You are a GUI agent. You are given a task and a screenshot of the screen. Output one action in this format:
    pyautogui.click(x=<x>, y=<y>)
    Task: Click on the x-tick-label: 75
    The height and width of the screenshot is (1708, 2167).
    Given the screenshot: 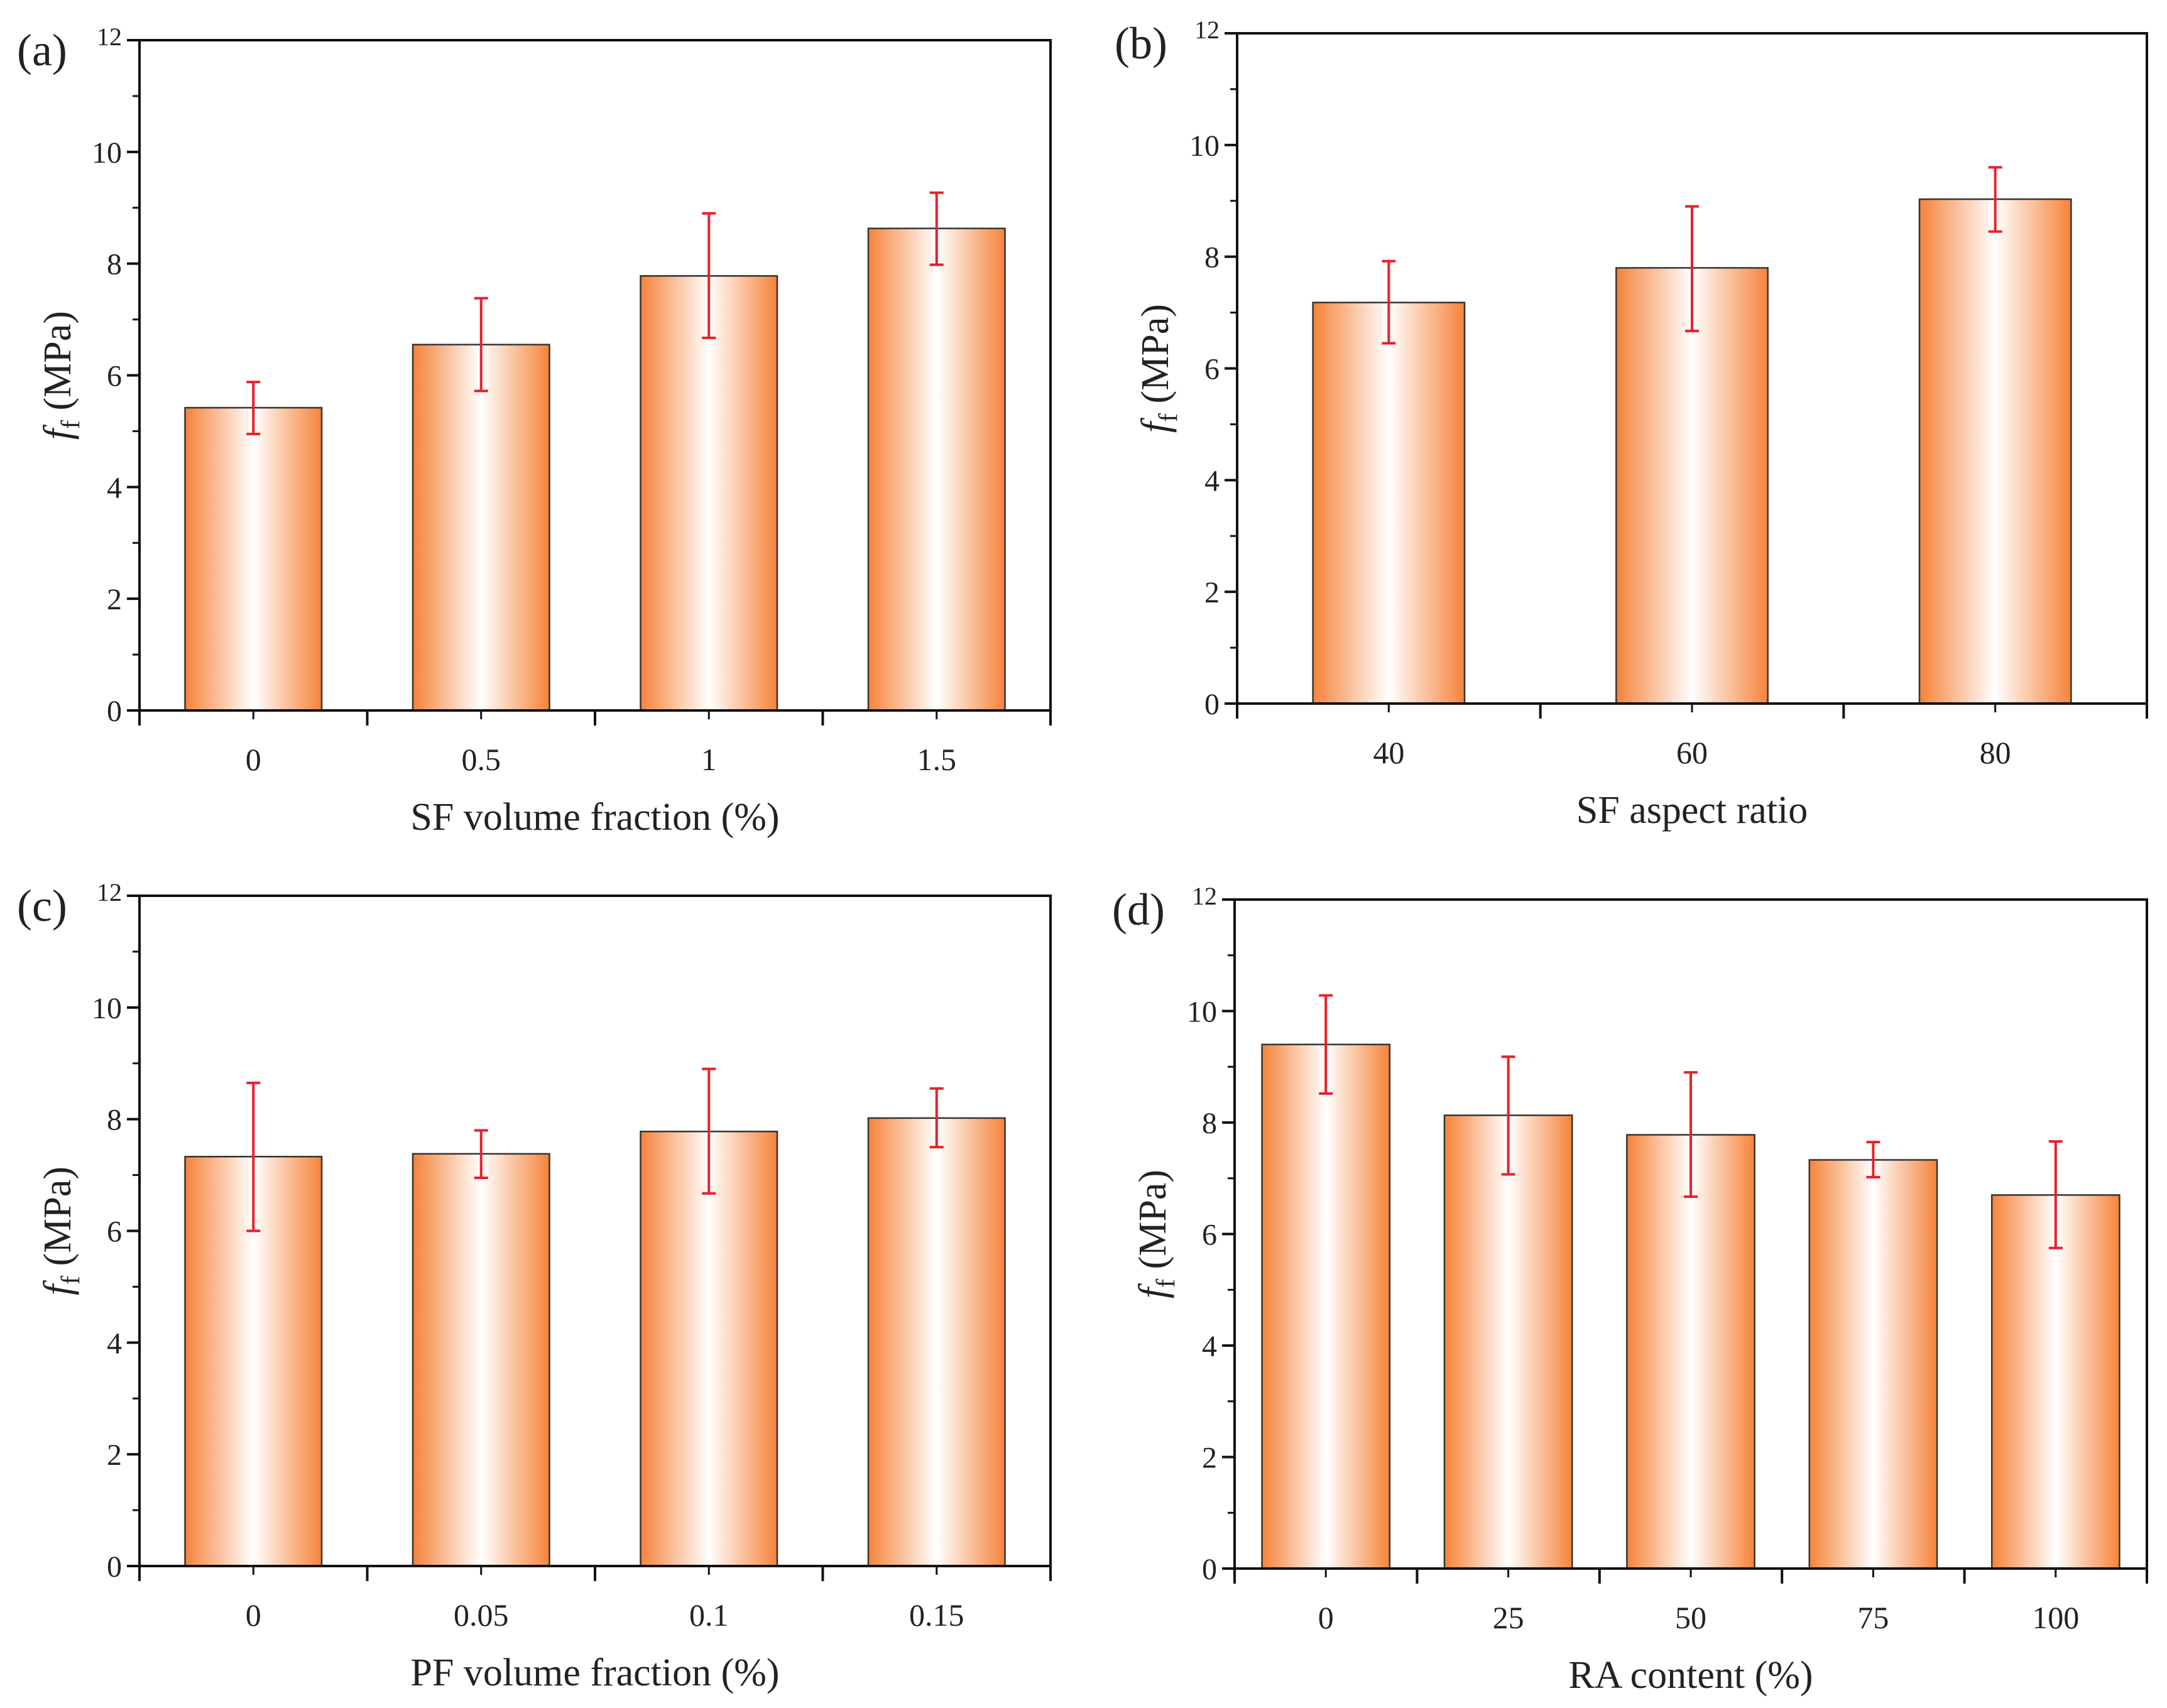 What is the action you would take?
    pyautogui.click(x=1873, y=1617)
    